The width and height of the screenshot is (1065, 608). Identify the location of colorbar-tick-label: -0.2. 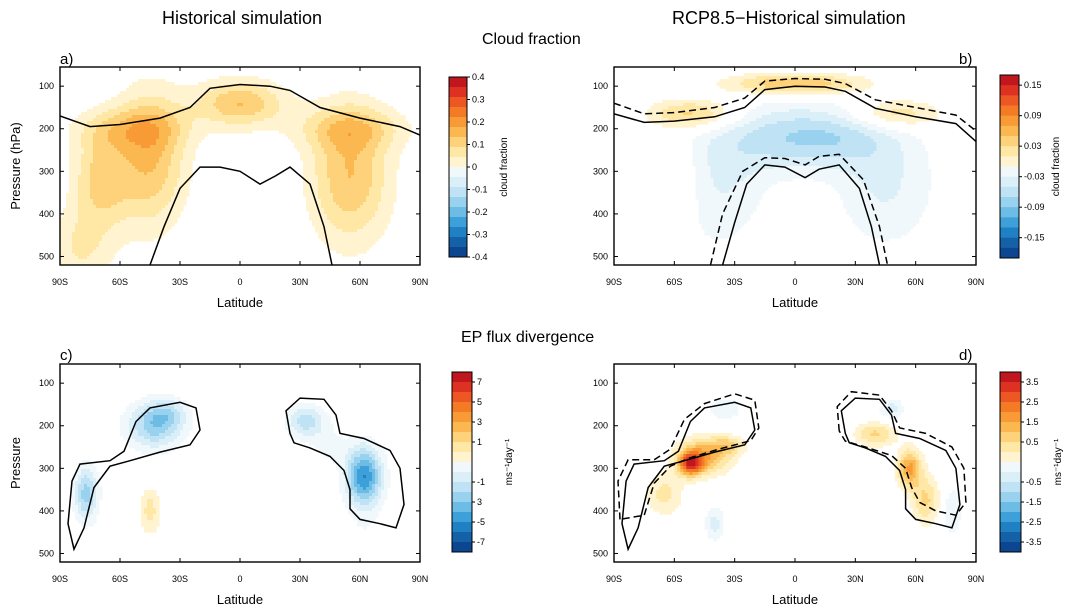
(480, 212).